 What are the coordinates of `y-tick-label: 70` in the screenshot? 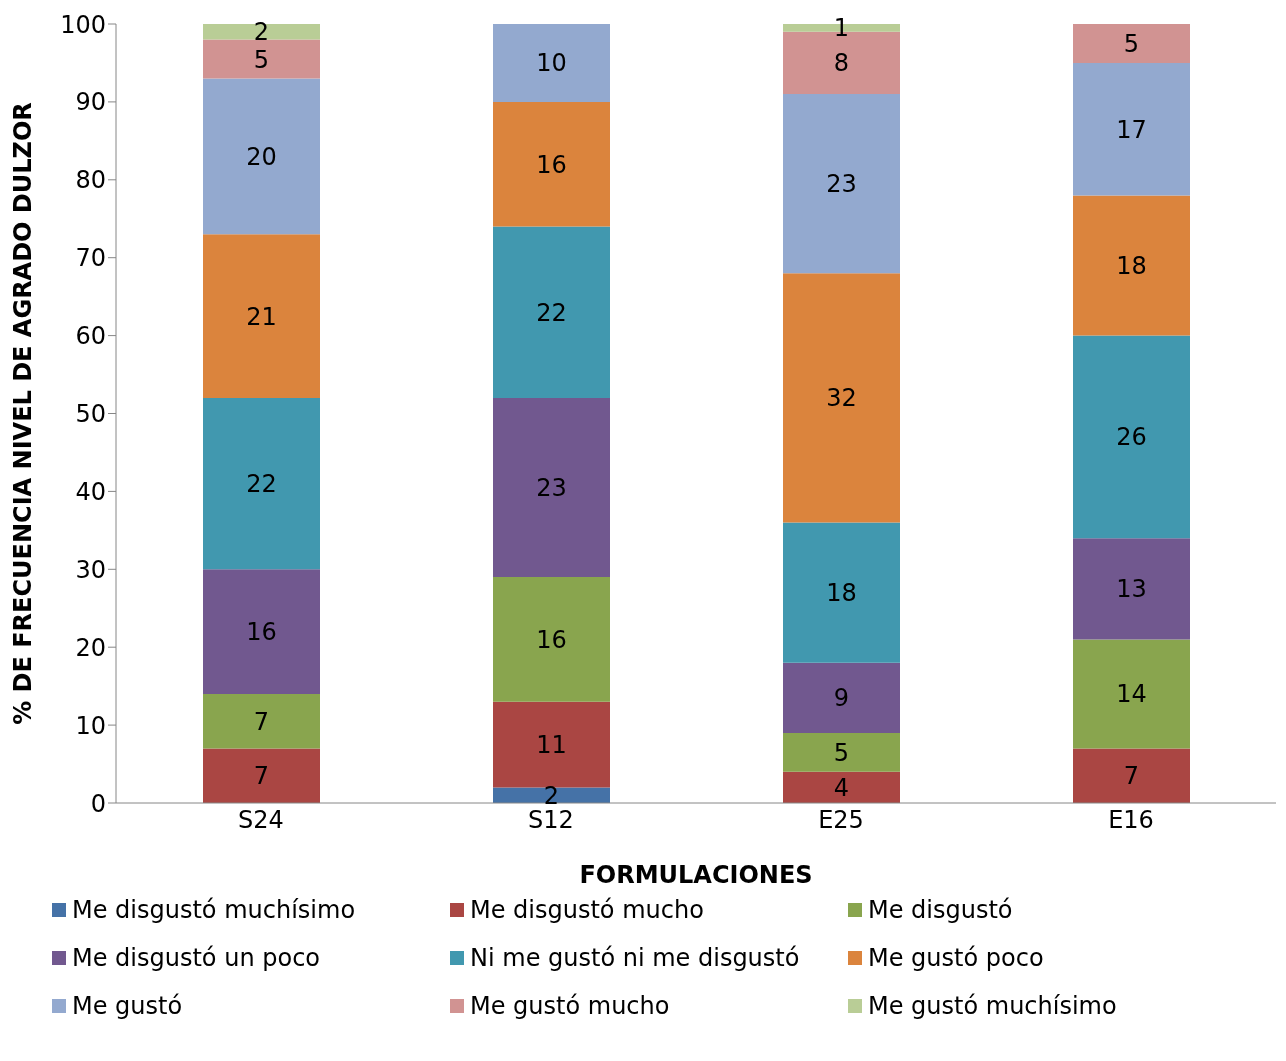 It's located at (90, 258).